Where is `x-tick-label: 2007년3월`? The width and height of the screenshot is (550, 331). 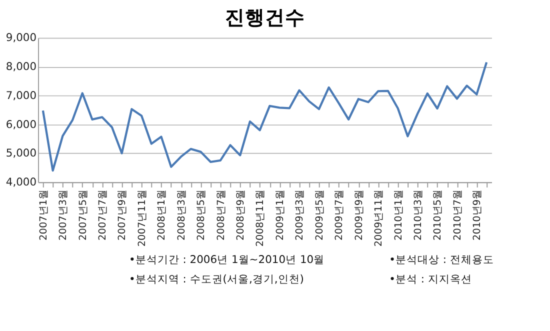
x-tick-label: 2007년3월 is located at coordinates (64, 214).